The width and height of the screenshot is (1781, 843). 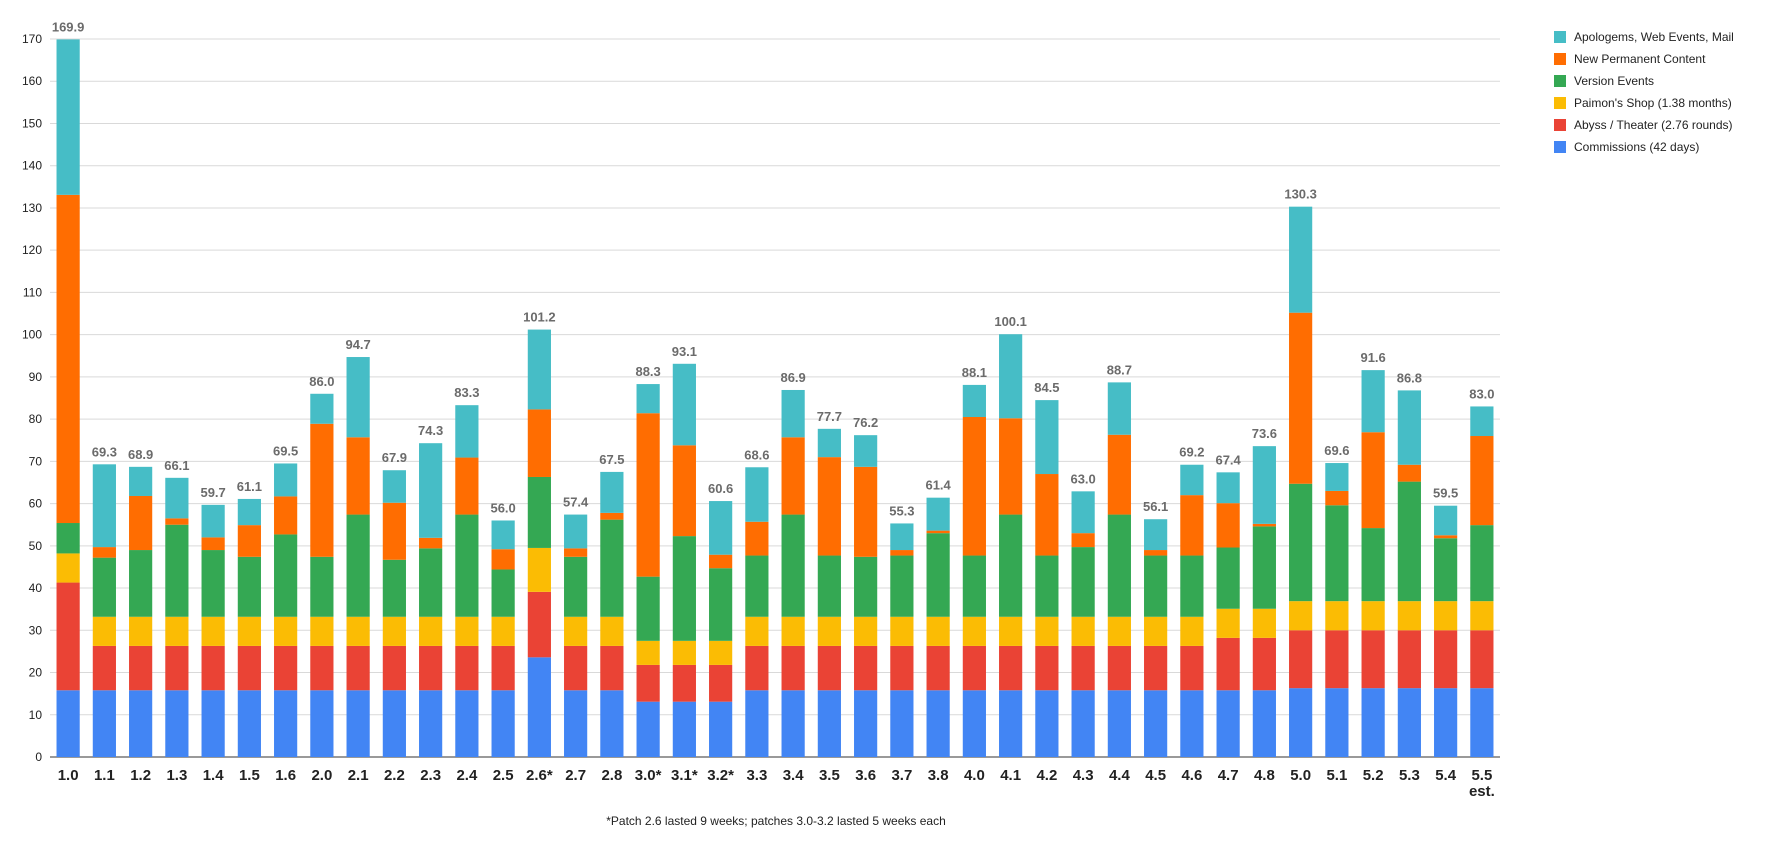 I want to click on total-label: 86.9, so click(x=792, y=377).